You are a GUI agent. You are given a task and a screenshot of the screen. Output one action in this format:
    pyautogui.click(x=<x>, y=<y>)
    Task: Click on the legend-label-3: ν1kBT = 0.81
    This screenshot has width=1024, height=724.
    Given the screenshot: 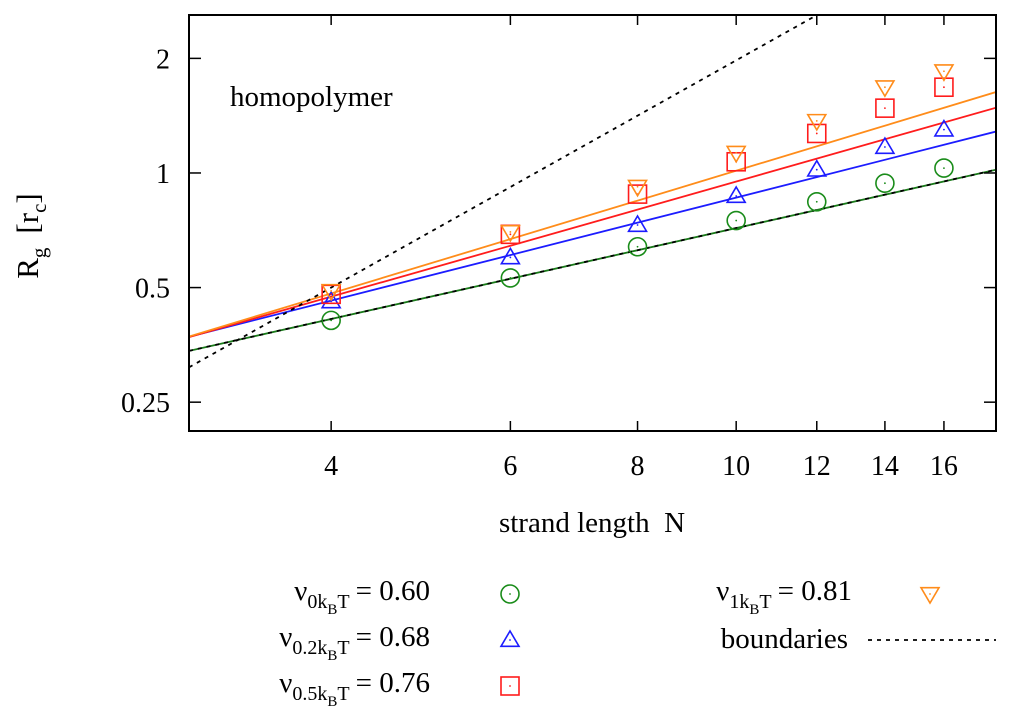 What is the action you would take?
    pyautogui.click(x=784, y=596)
    